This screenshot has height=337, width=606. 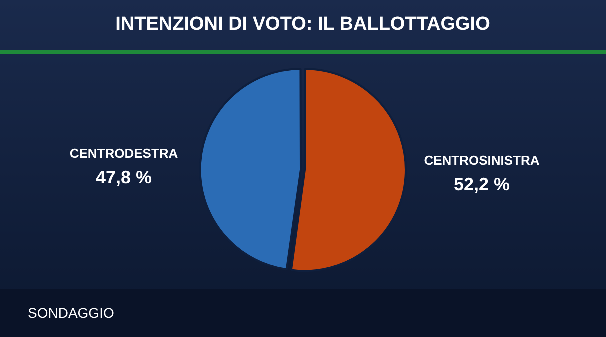 What do you see at coordinates (124, 154) in the screenshot?
I see `slice-label: CENTRODESTRA` at bounding box center [124, 154].